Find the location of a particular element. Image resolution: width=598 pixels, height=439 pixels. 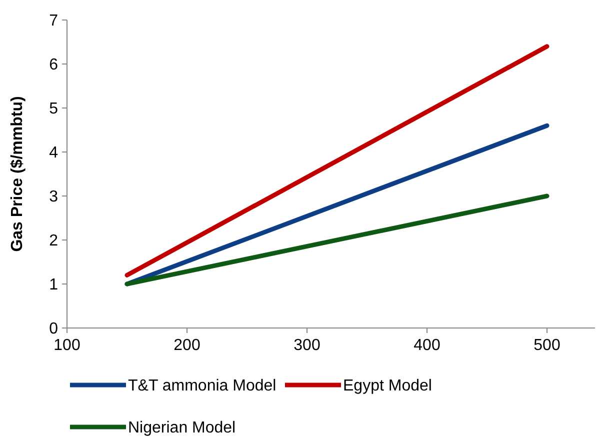

x-tick-label: 300 is located at coordinates (307, 345).